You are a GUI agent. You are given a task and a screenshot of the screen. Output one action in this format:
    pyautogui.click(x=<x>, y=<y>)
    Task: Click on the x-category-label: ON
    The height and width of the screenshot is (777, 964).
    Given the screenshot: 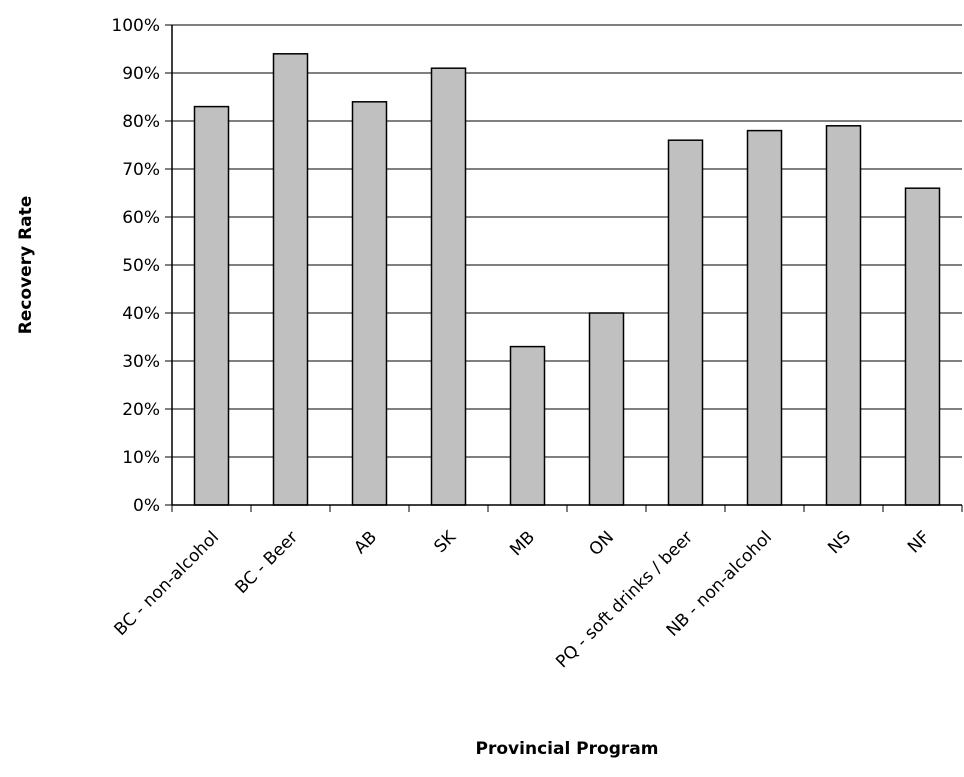 What is the action you would take?
    pyautogui.click(x=601, y=543)
    